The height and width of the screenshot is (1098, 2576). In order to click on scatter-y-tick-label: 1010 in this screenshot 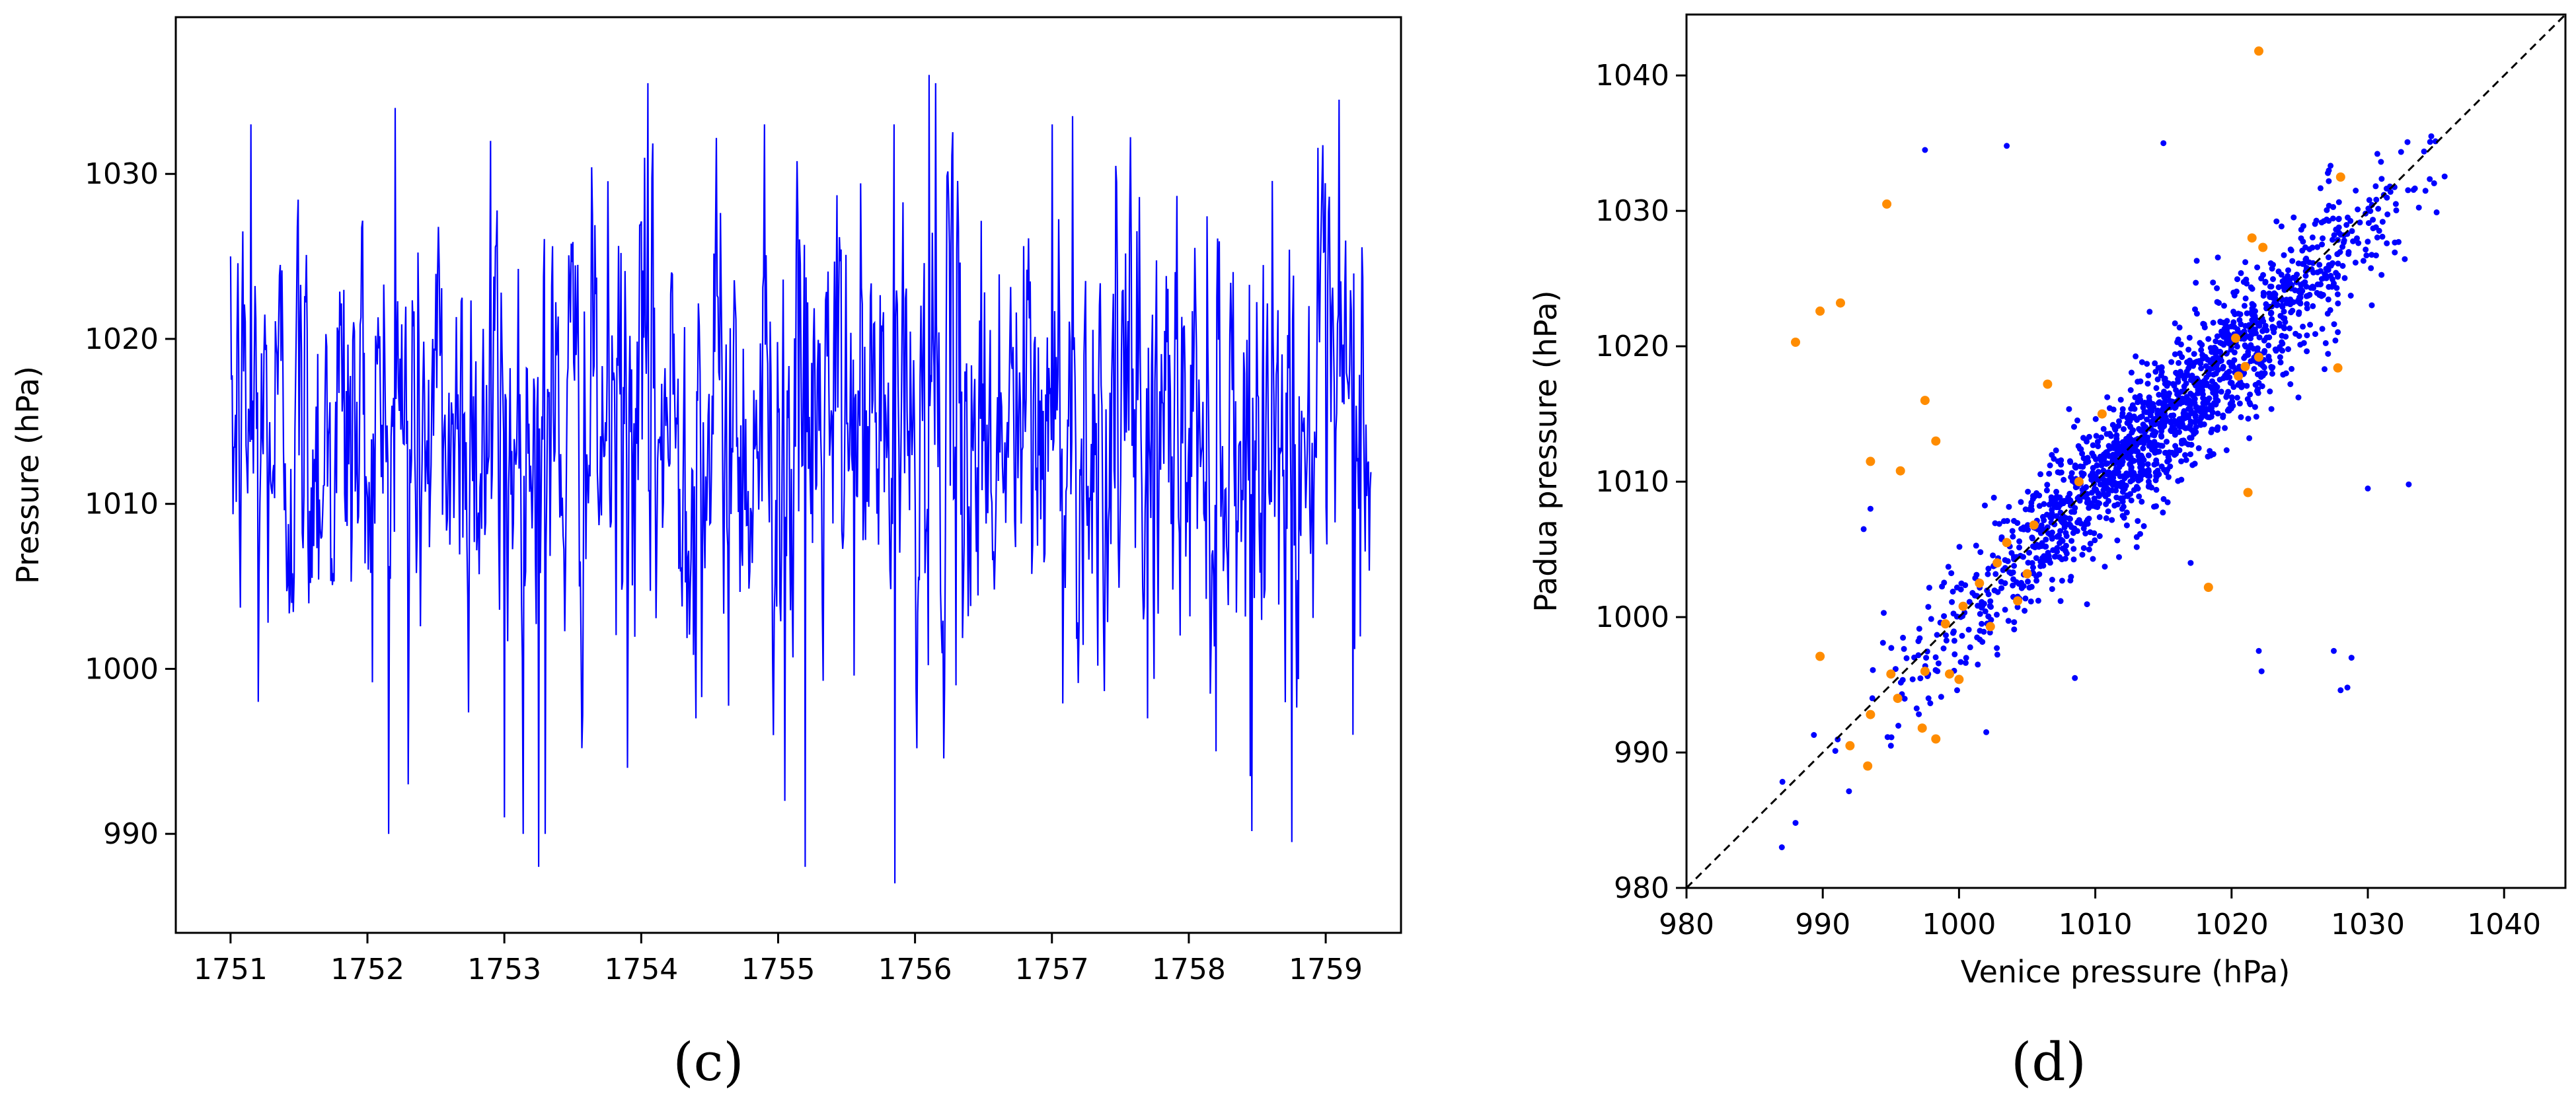, I will do `click(1632, 482)`.